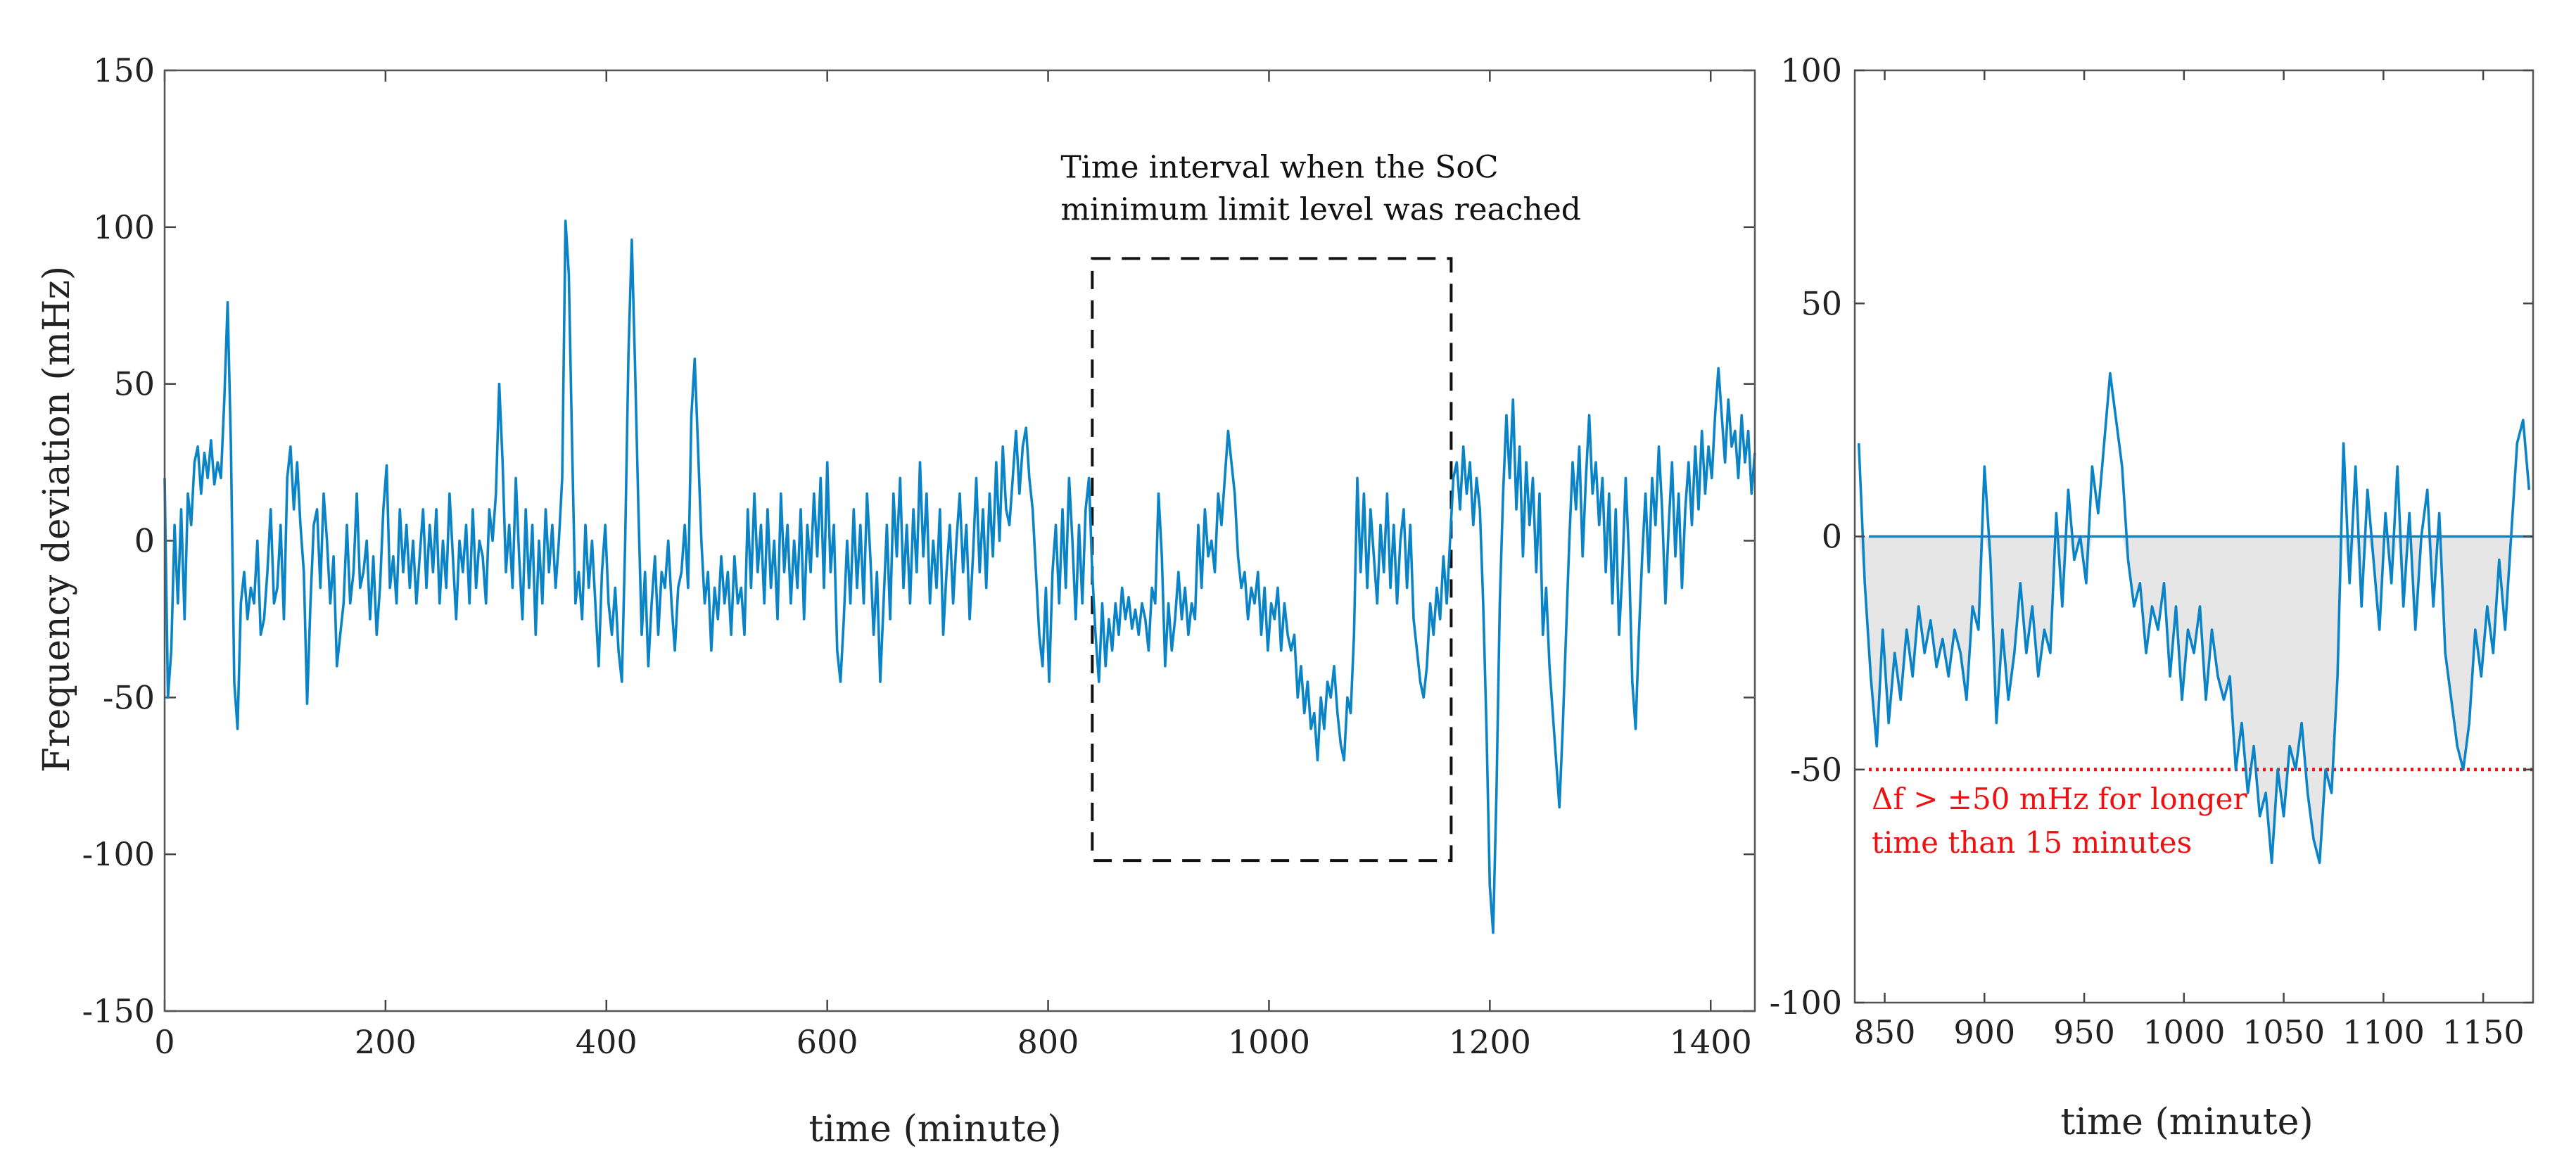 The width and height of the screenshot is (2576, 1175). What do you see at coordinates (144, 541) in the screenshot?
I see `main-y-tick-label: 0` at bounding box center [144, 541].